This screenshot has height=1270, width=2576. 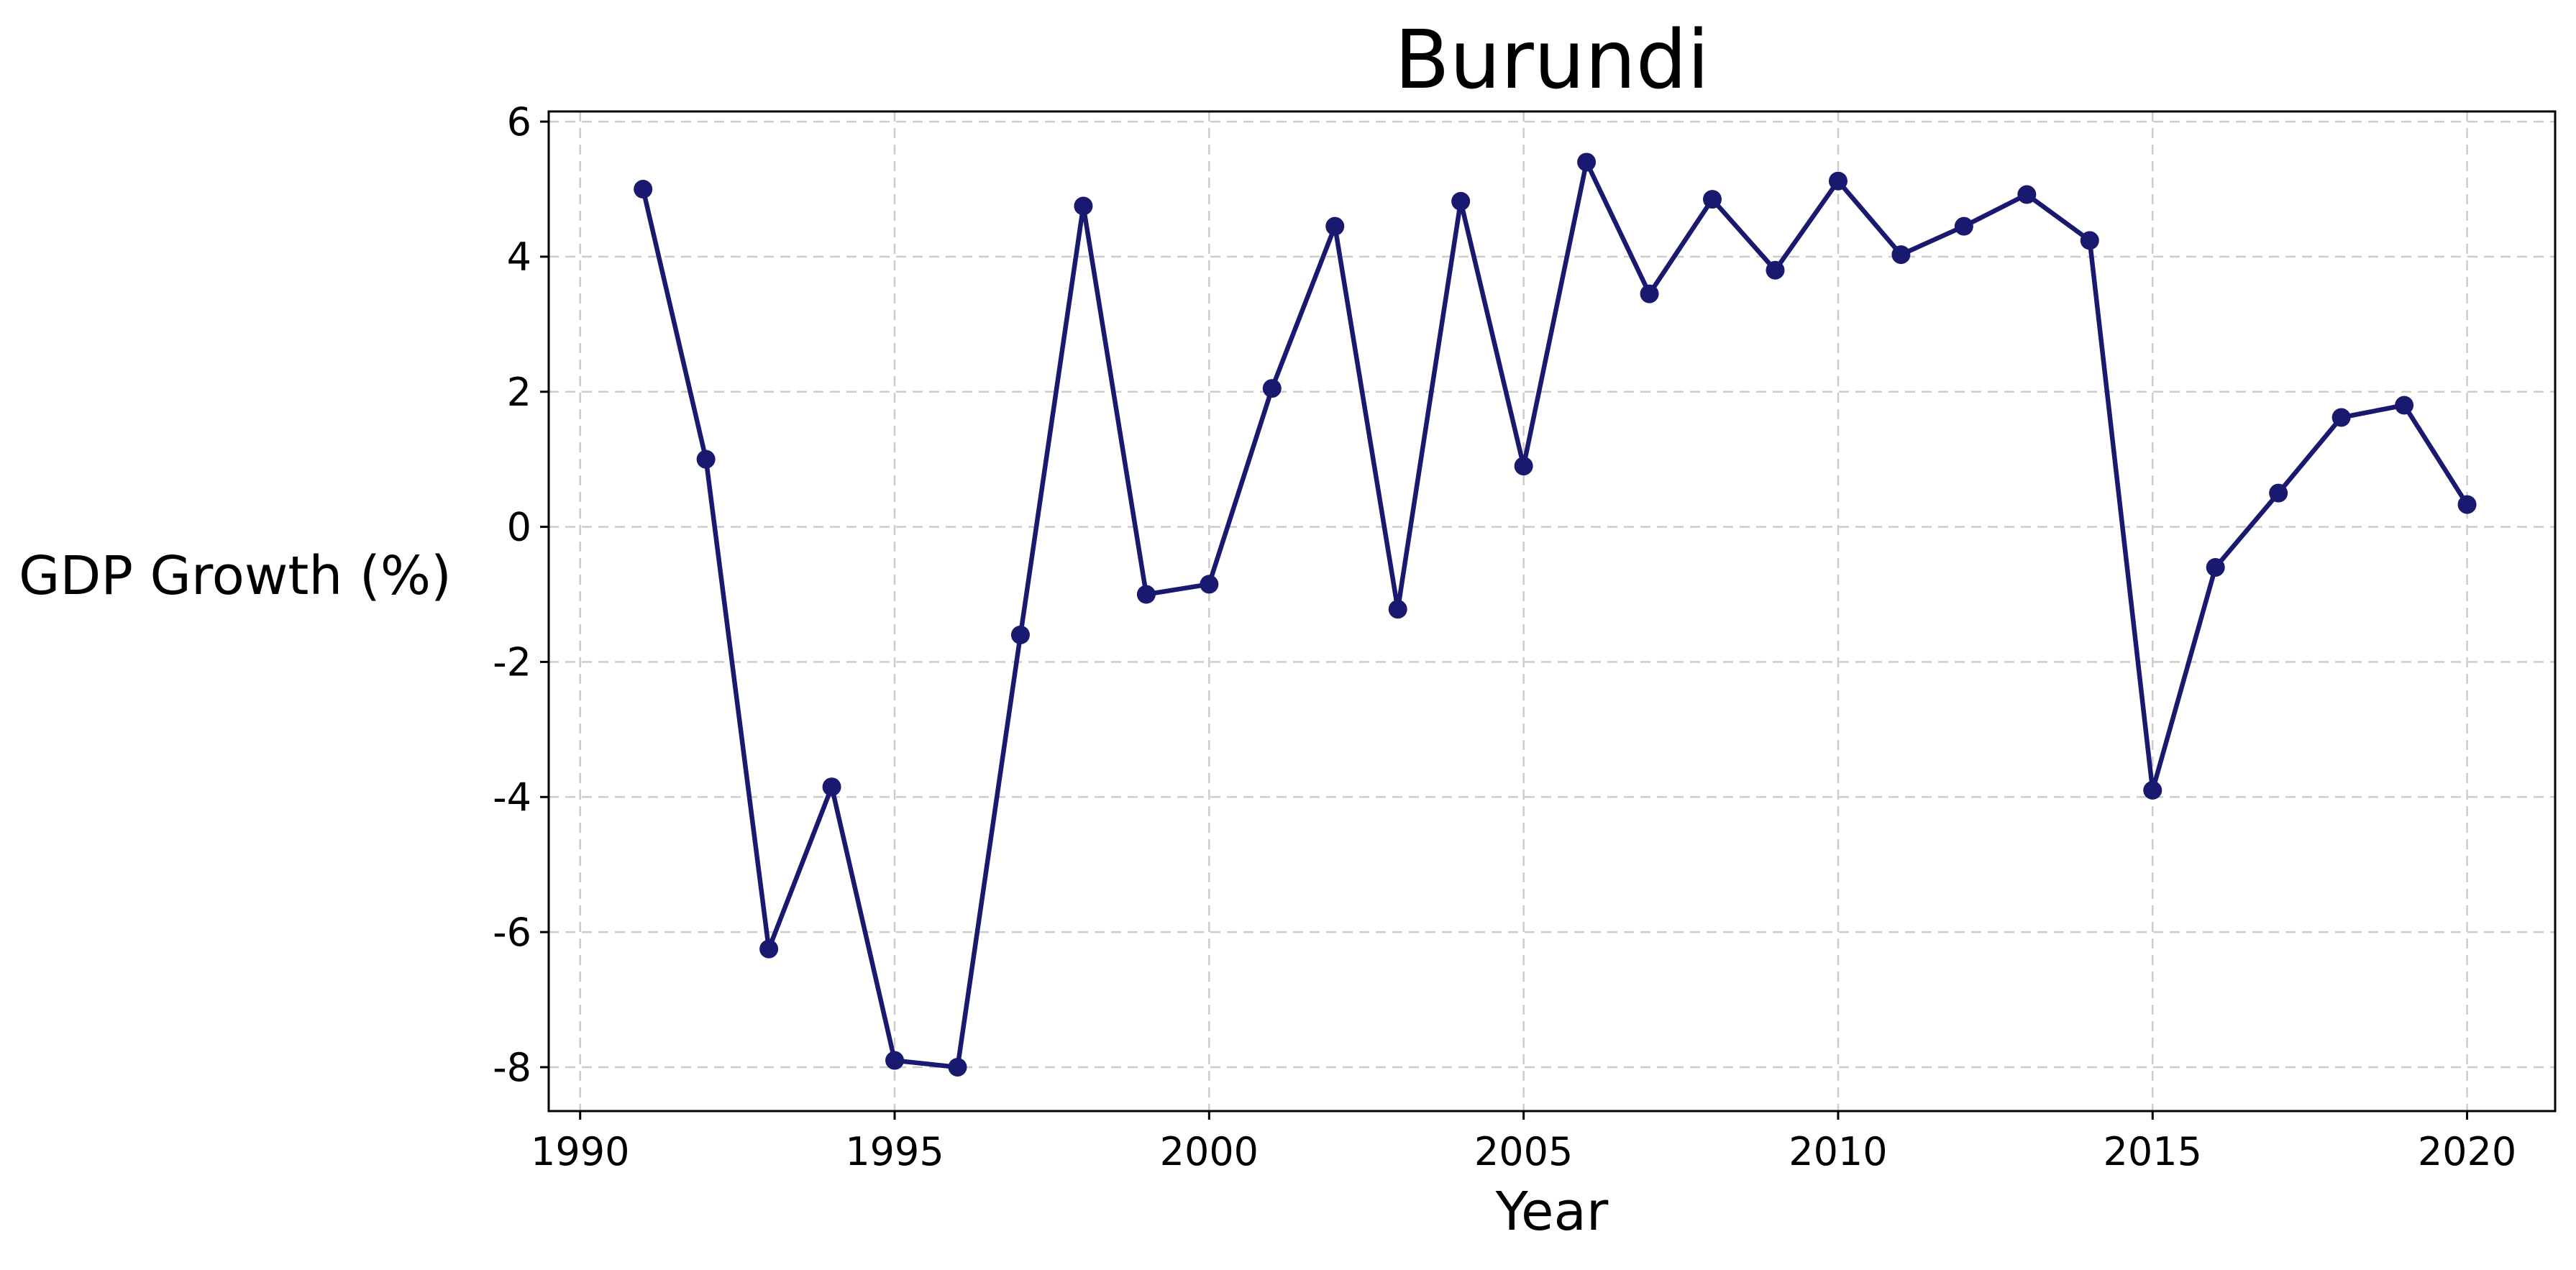 I want to click on chart-title: Burundi, so click(x=1551, y=61).